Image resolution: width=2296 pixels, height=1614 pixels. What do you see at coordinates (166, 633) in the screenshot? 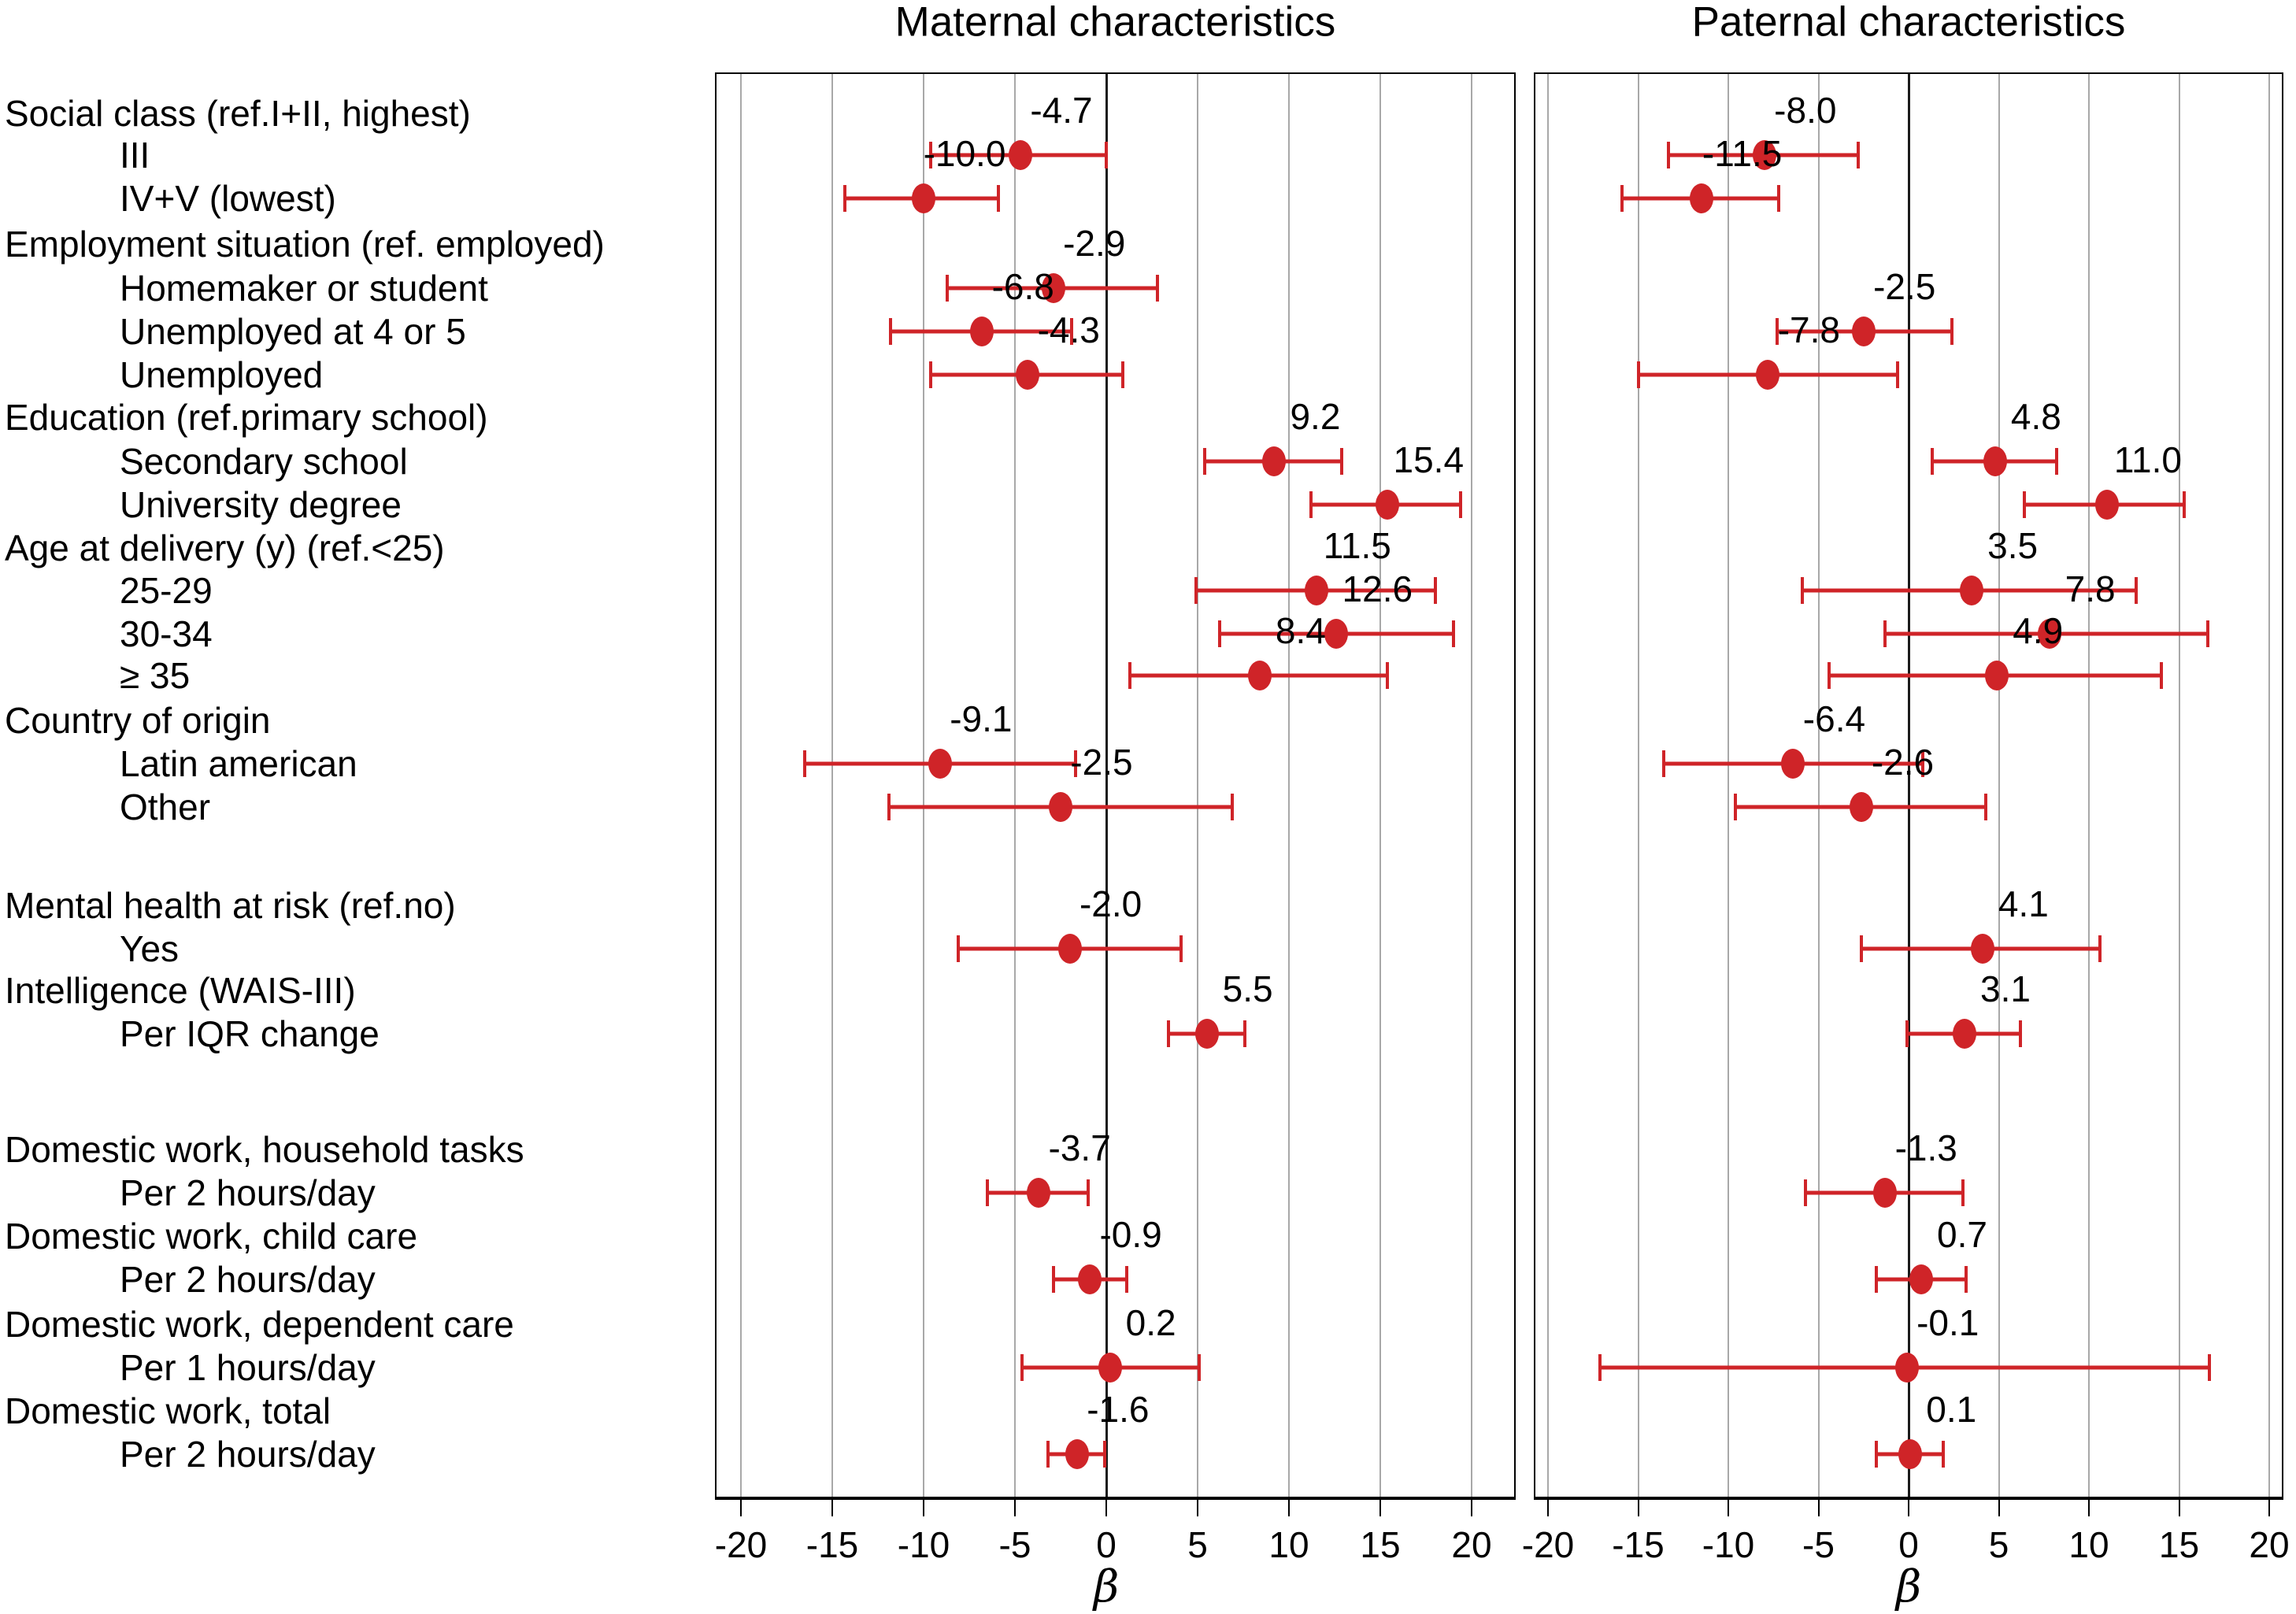
I see `row-item-label: 30-34` at bounding box center [166, 633].